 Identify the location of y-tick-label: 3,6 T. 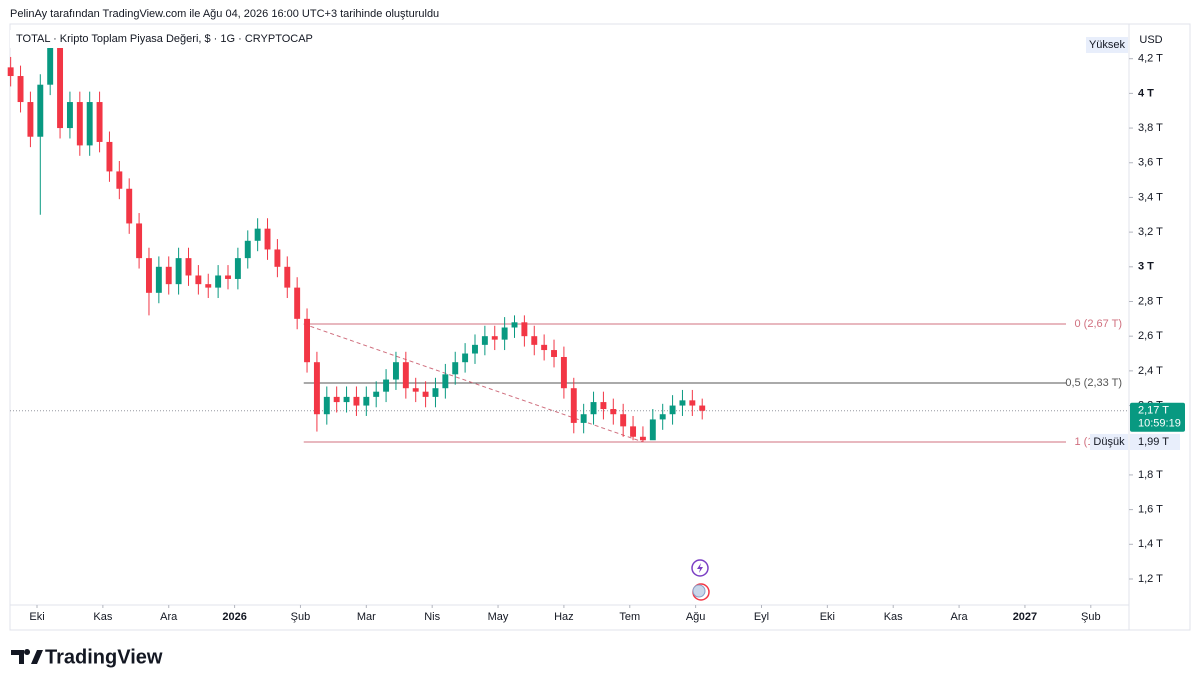
(1150, 163).